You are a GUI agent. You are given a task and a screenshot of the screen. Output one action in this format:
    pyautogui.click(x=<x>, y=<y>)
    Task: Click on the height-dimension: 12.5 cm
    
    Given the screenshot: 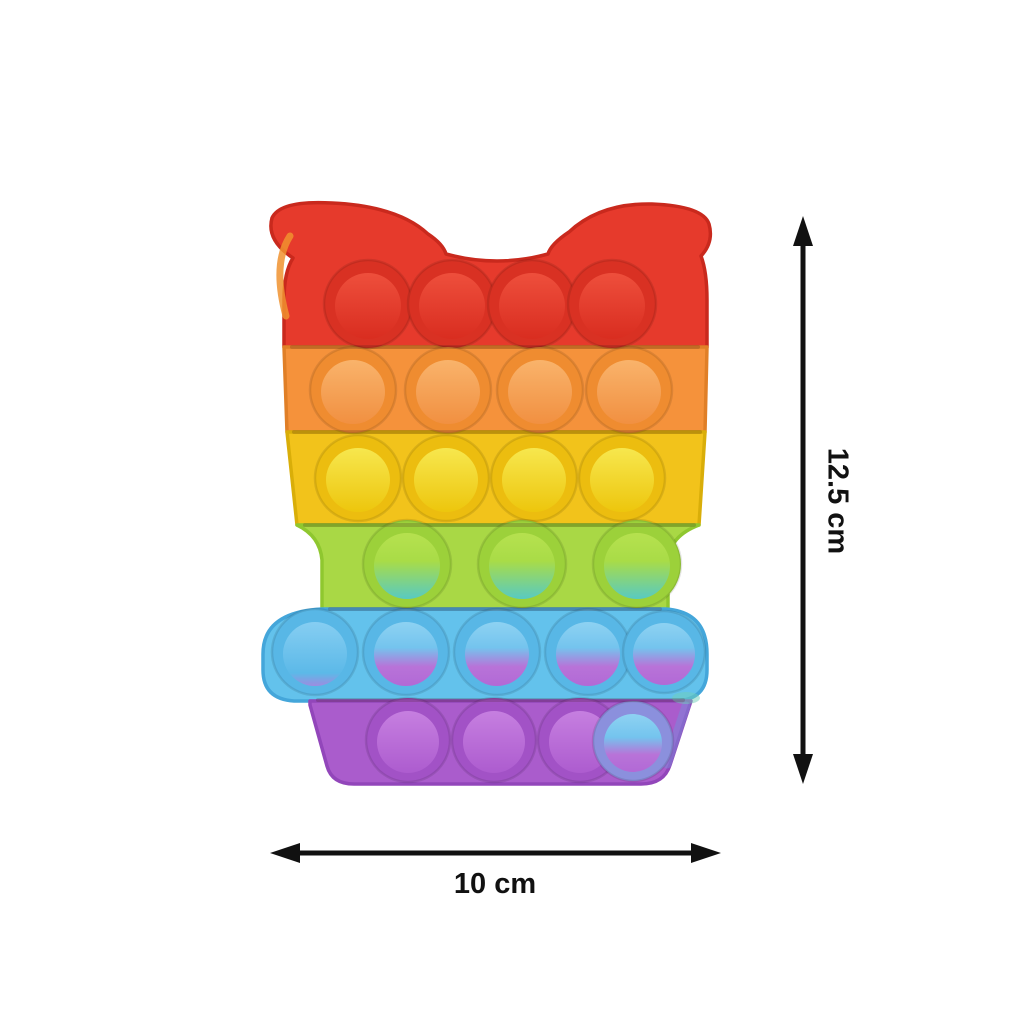 What is the action you would take?
    pyautogui.click(x=823, y=500)
    